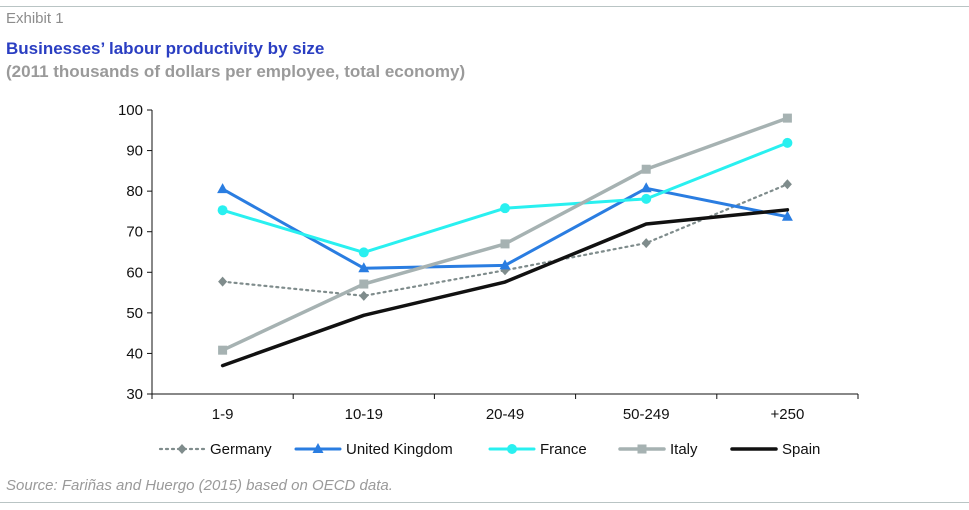  I want to click on y-tick-label: 100, so click(130, 110).